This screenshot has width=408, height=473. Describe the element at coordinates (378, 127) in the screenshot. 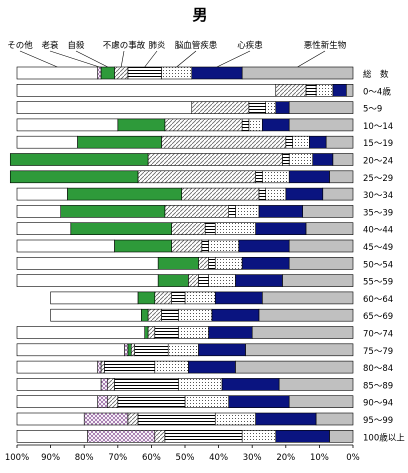

I see `category-label: 10～14` at that location.